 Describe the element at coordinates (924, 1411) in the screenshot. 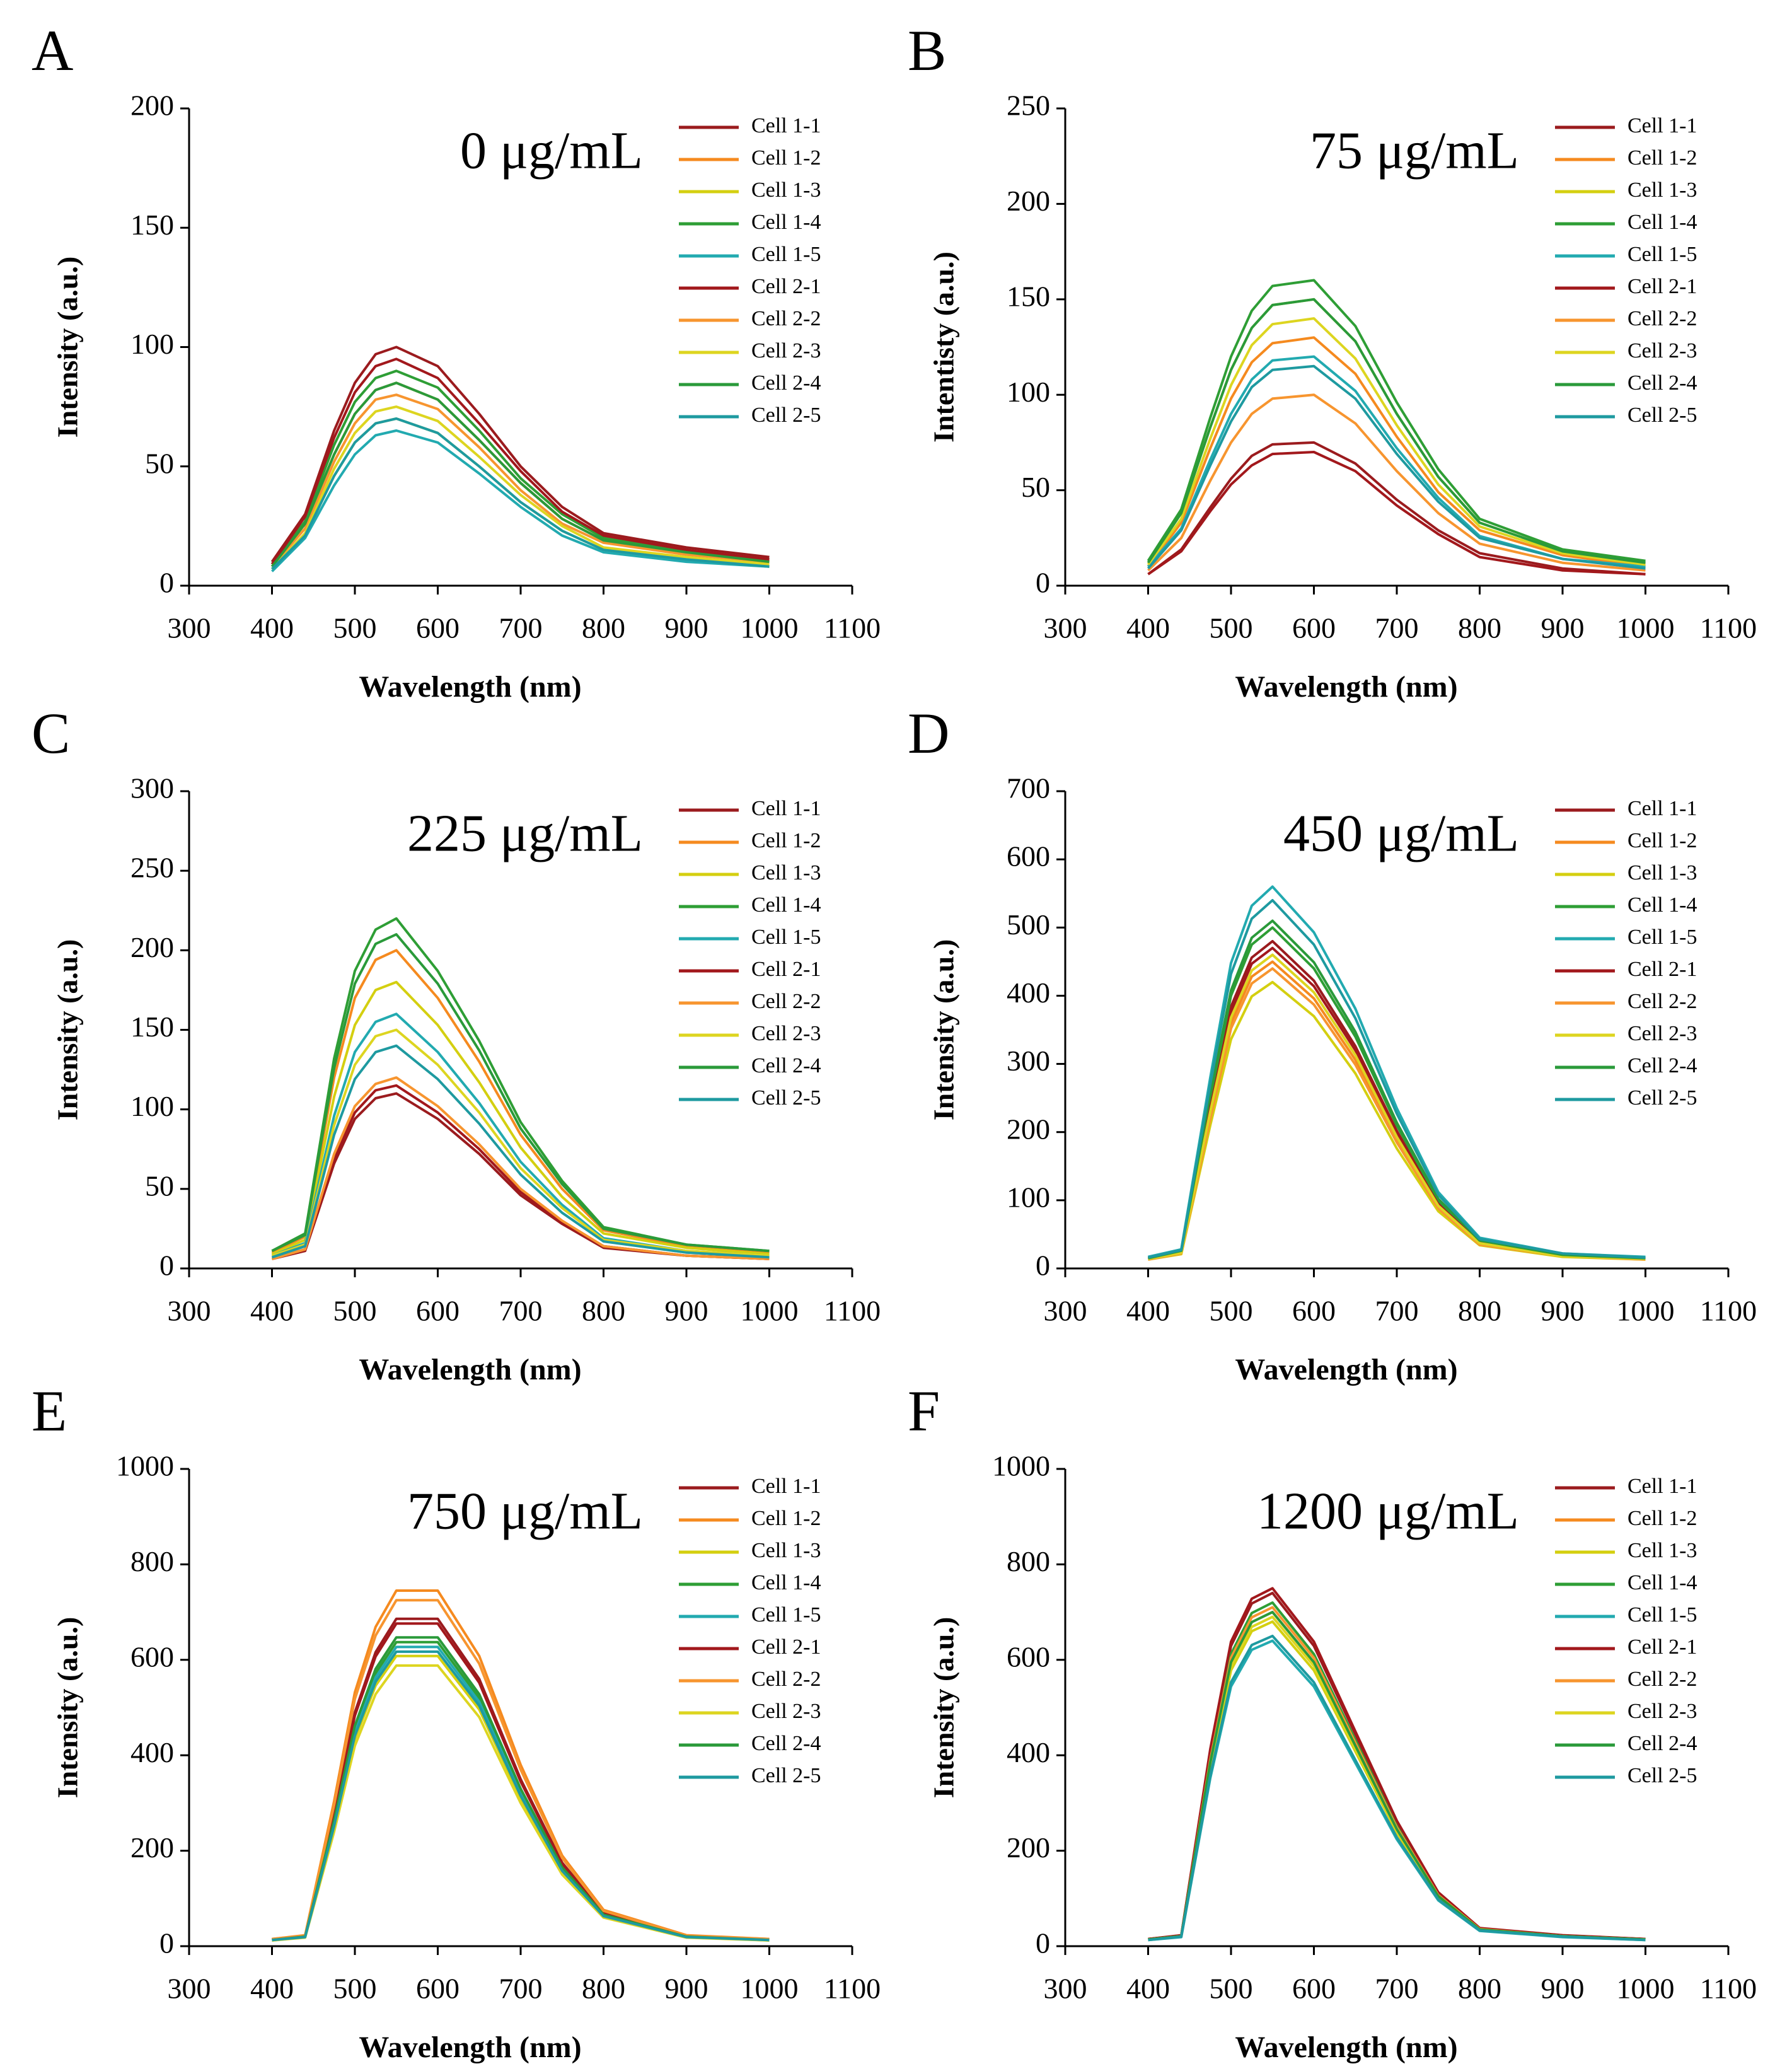

I see `panel-label: F` at that location.